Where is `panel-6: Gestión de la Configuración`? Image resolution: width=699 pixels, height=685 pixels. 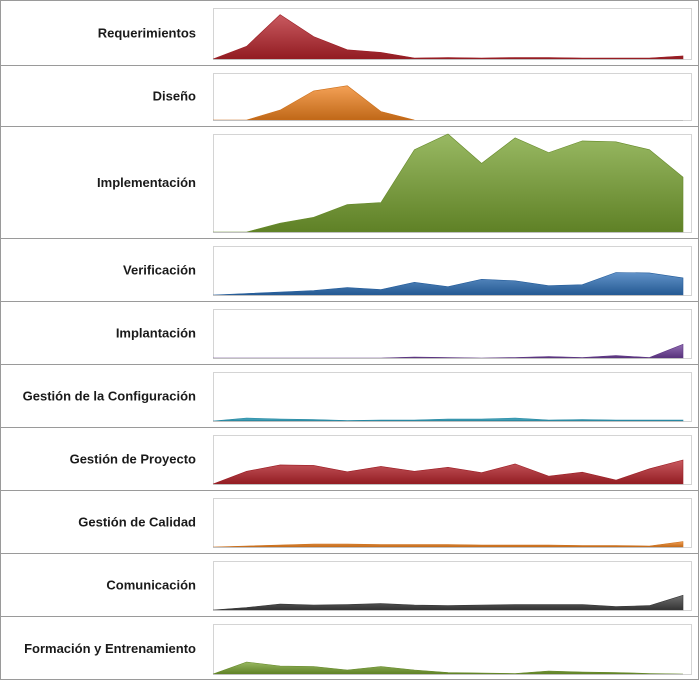
panel-6: Gestión de la Configuración is located at coordinates (349, 393).